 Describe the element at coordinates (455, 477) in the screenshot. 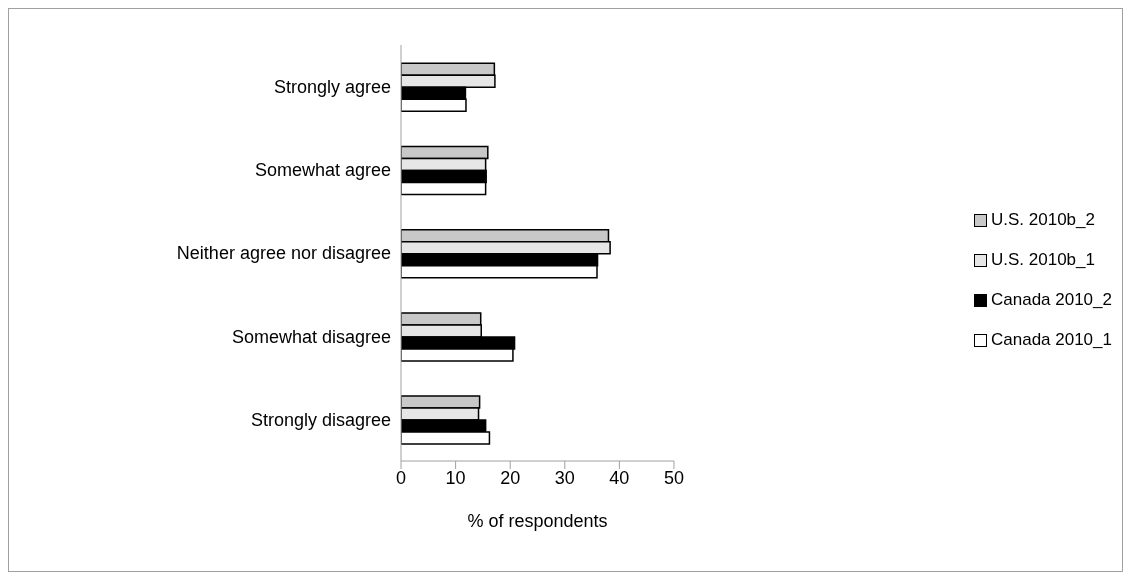

I see `x-tick-label: 10` at that location.